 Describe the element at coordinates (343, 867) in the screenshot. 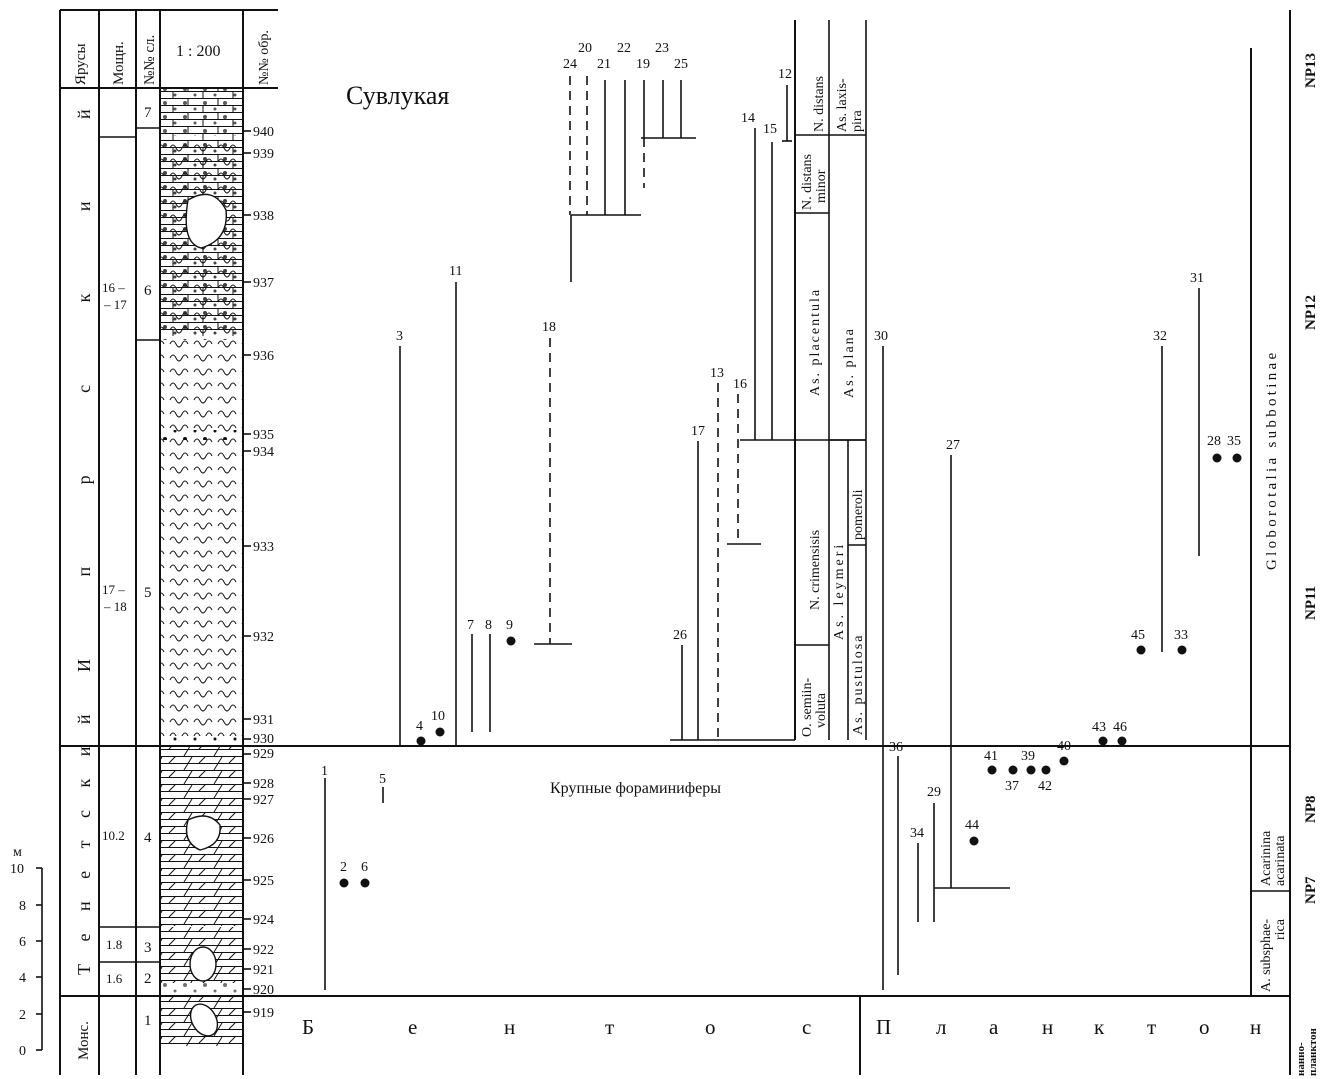

I see `taxon-2: 2` at that location.